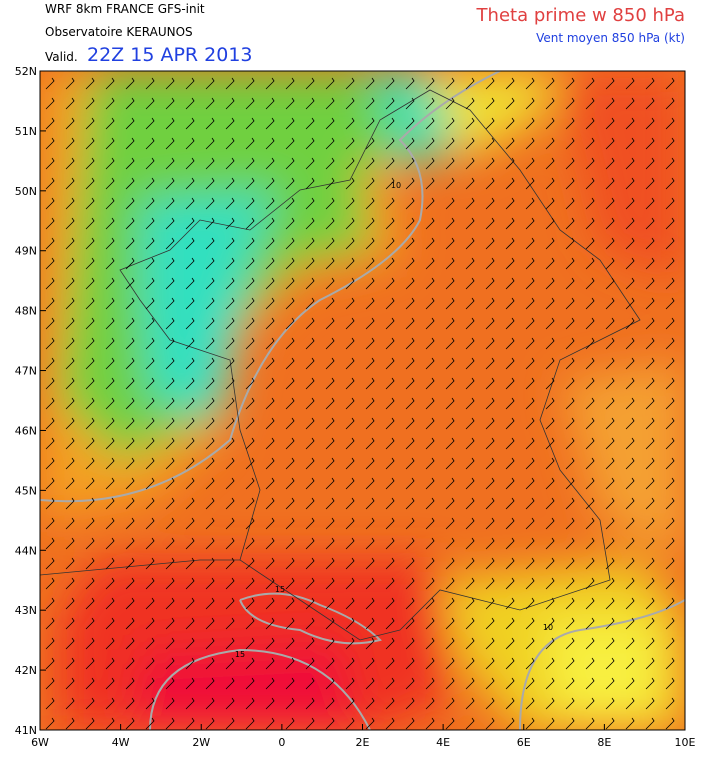 The width and height of the screenshot is (706, 763). What do you see at coordinates (280, 589) in the screenshot?
I see `contour-label: 15` at bounding box center [280, 589].